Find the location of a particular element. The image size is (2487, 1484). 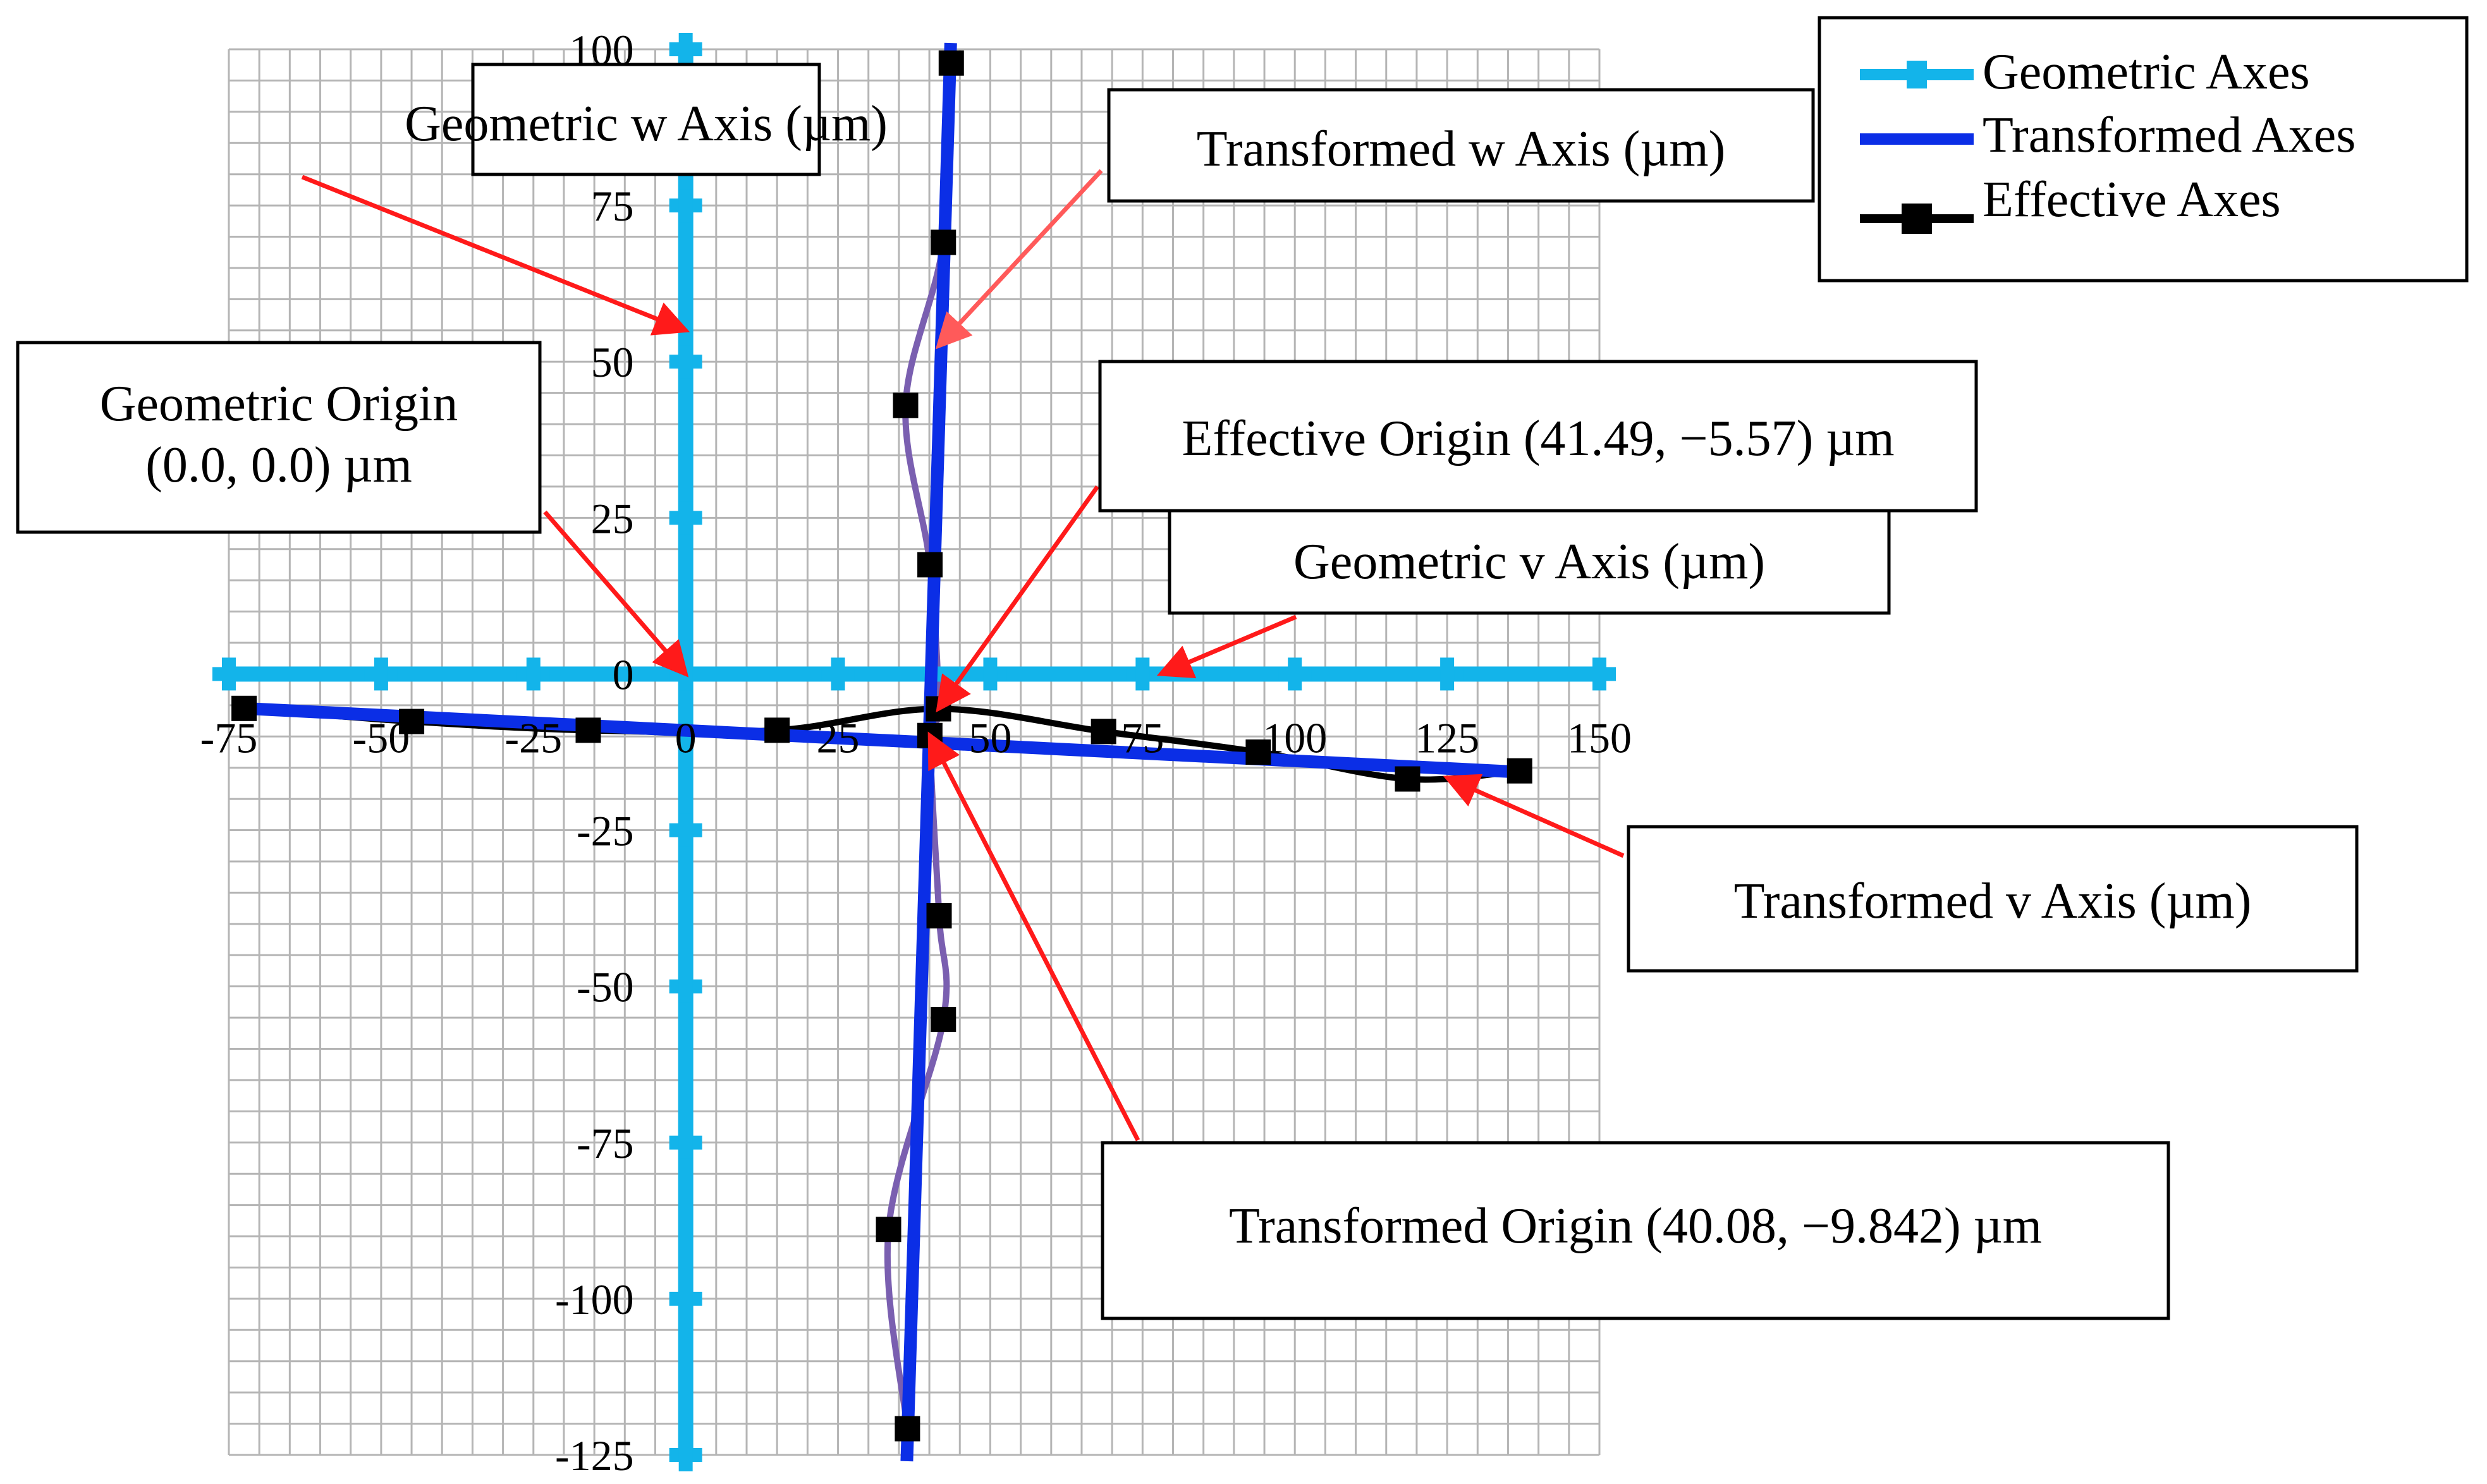

x-tick-label: 50 is located at coordinates (990, 738).